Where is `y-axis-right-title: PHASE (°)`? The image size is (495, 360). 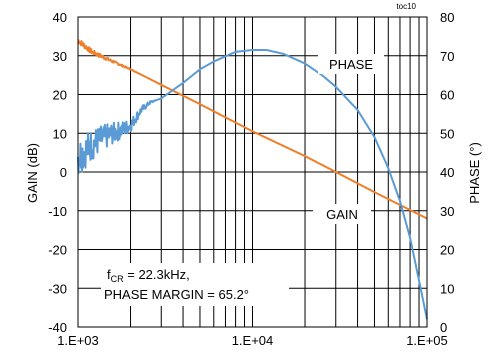 y-axis-right-title: PHASE (°) is located at coordinates (474, 173).